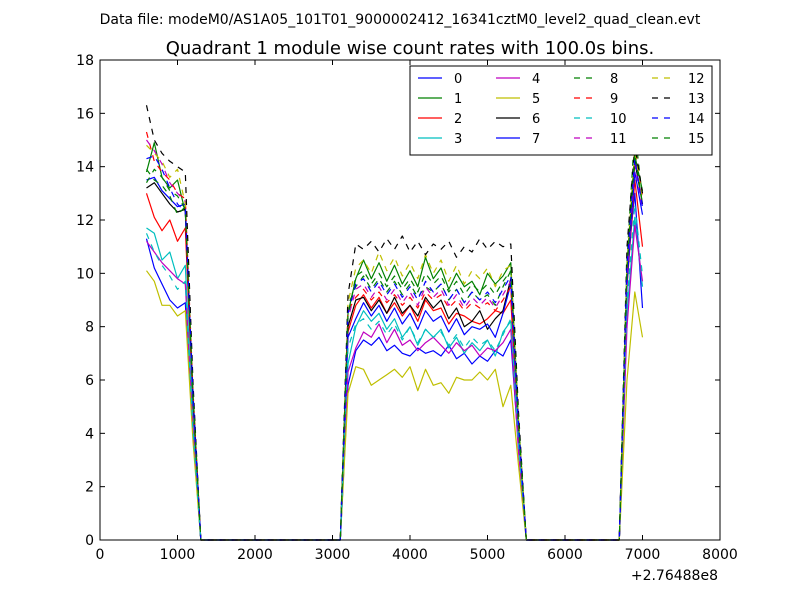 The image size is (800, 600). Describe the element at coordinates (410, 555) in the screenshot. I see `x-tick-label: 4000` at that location.